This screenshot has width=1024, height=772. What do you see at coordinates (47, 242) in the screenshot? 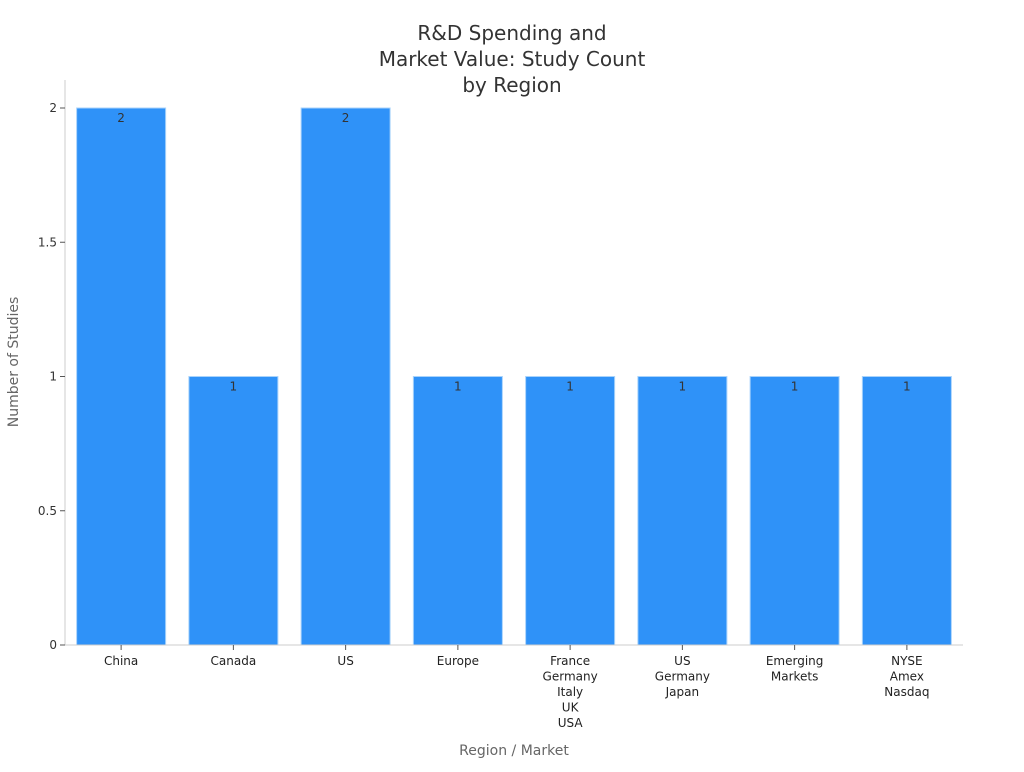
I see `y-tick-label: 1.5` at bounding box center [47, 242].